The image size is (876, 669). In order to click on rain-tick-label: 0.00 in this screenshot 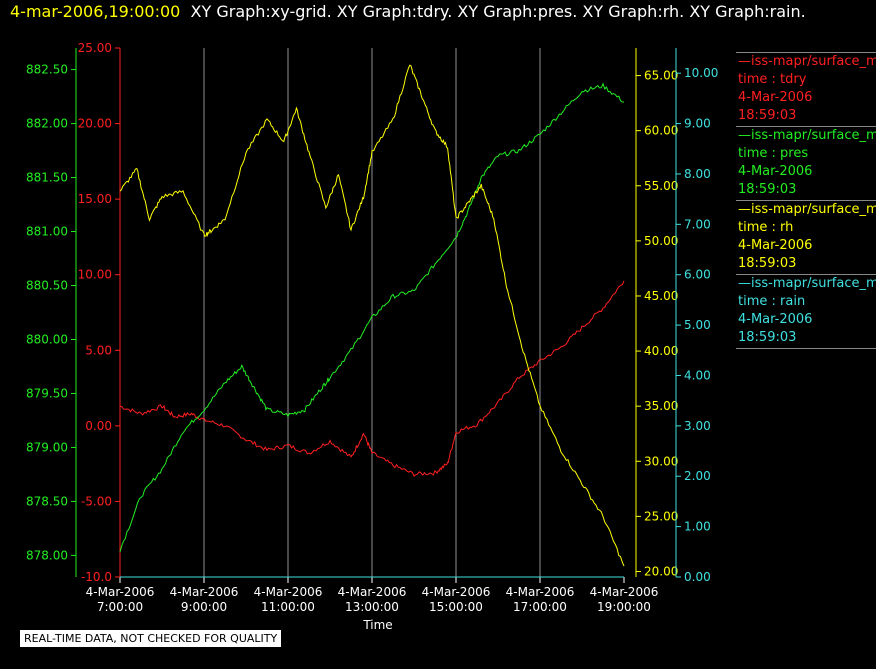, I will do `click(697, 577)`.